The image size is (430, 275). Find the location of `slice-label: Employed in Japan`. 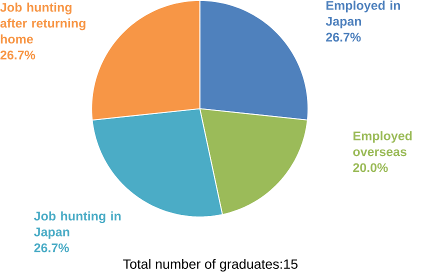

slice-label: Employed in Japan is located at coordinates (363, 14).